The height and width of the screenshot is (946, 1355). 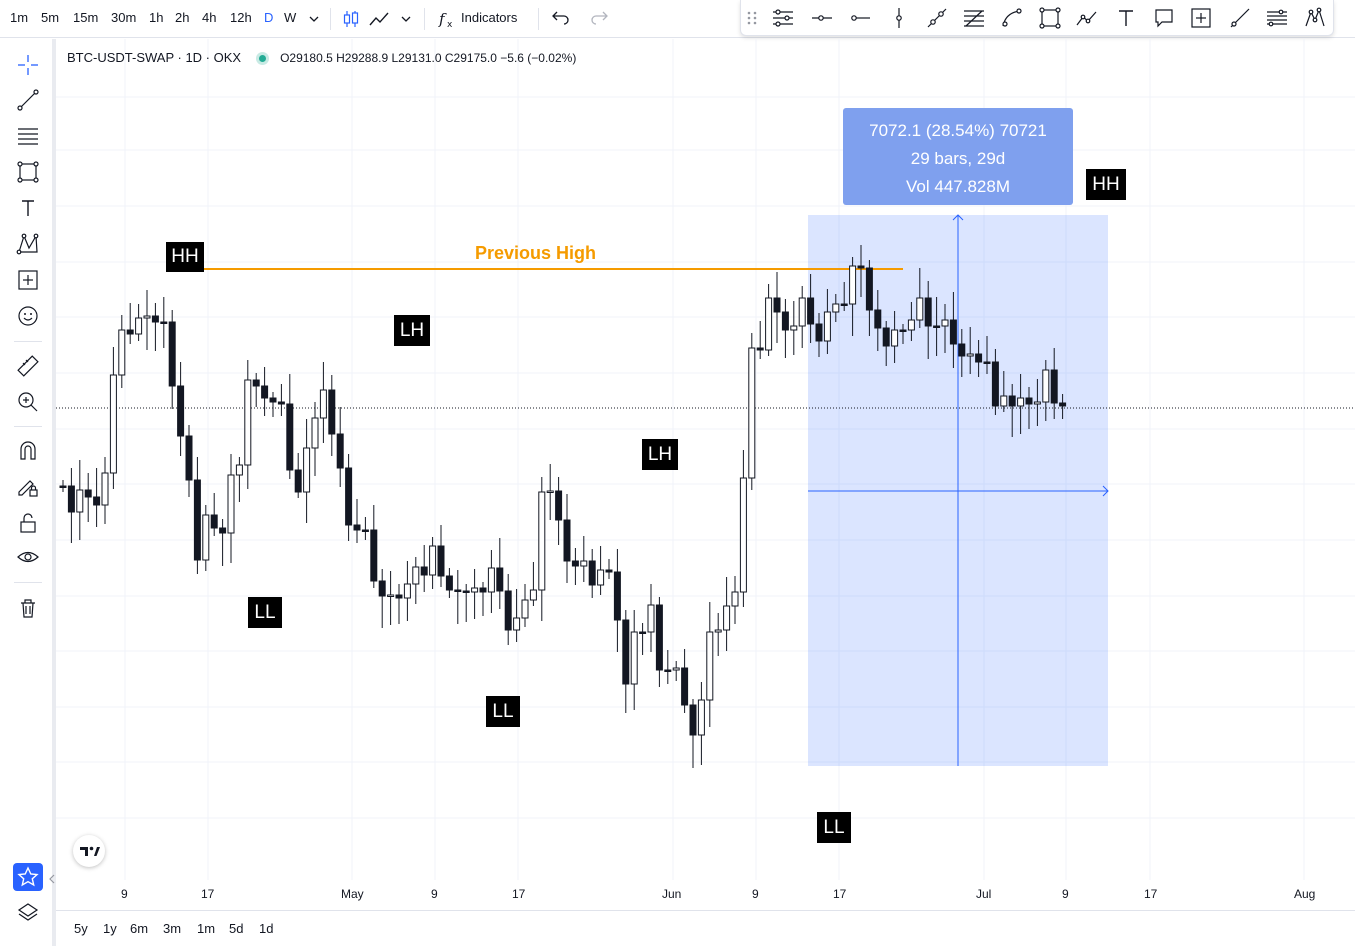 I want to click on emoji-icon, so click(x=28, y=316).